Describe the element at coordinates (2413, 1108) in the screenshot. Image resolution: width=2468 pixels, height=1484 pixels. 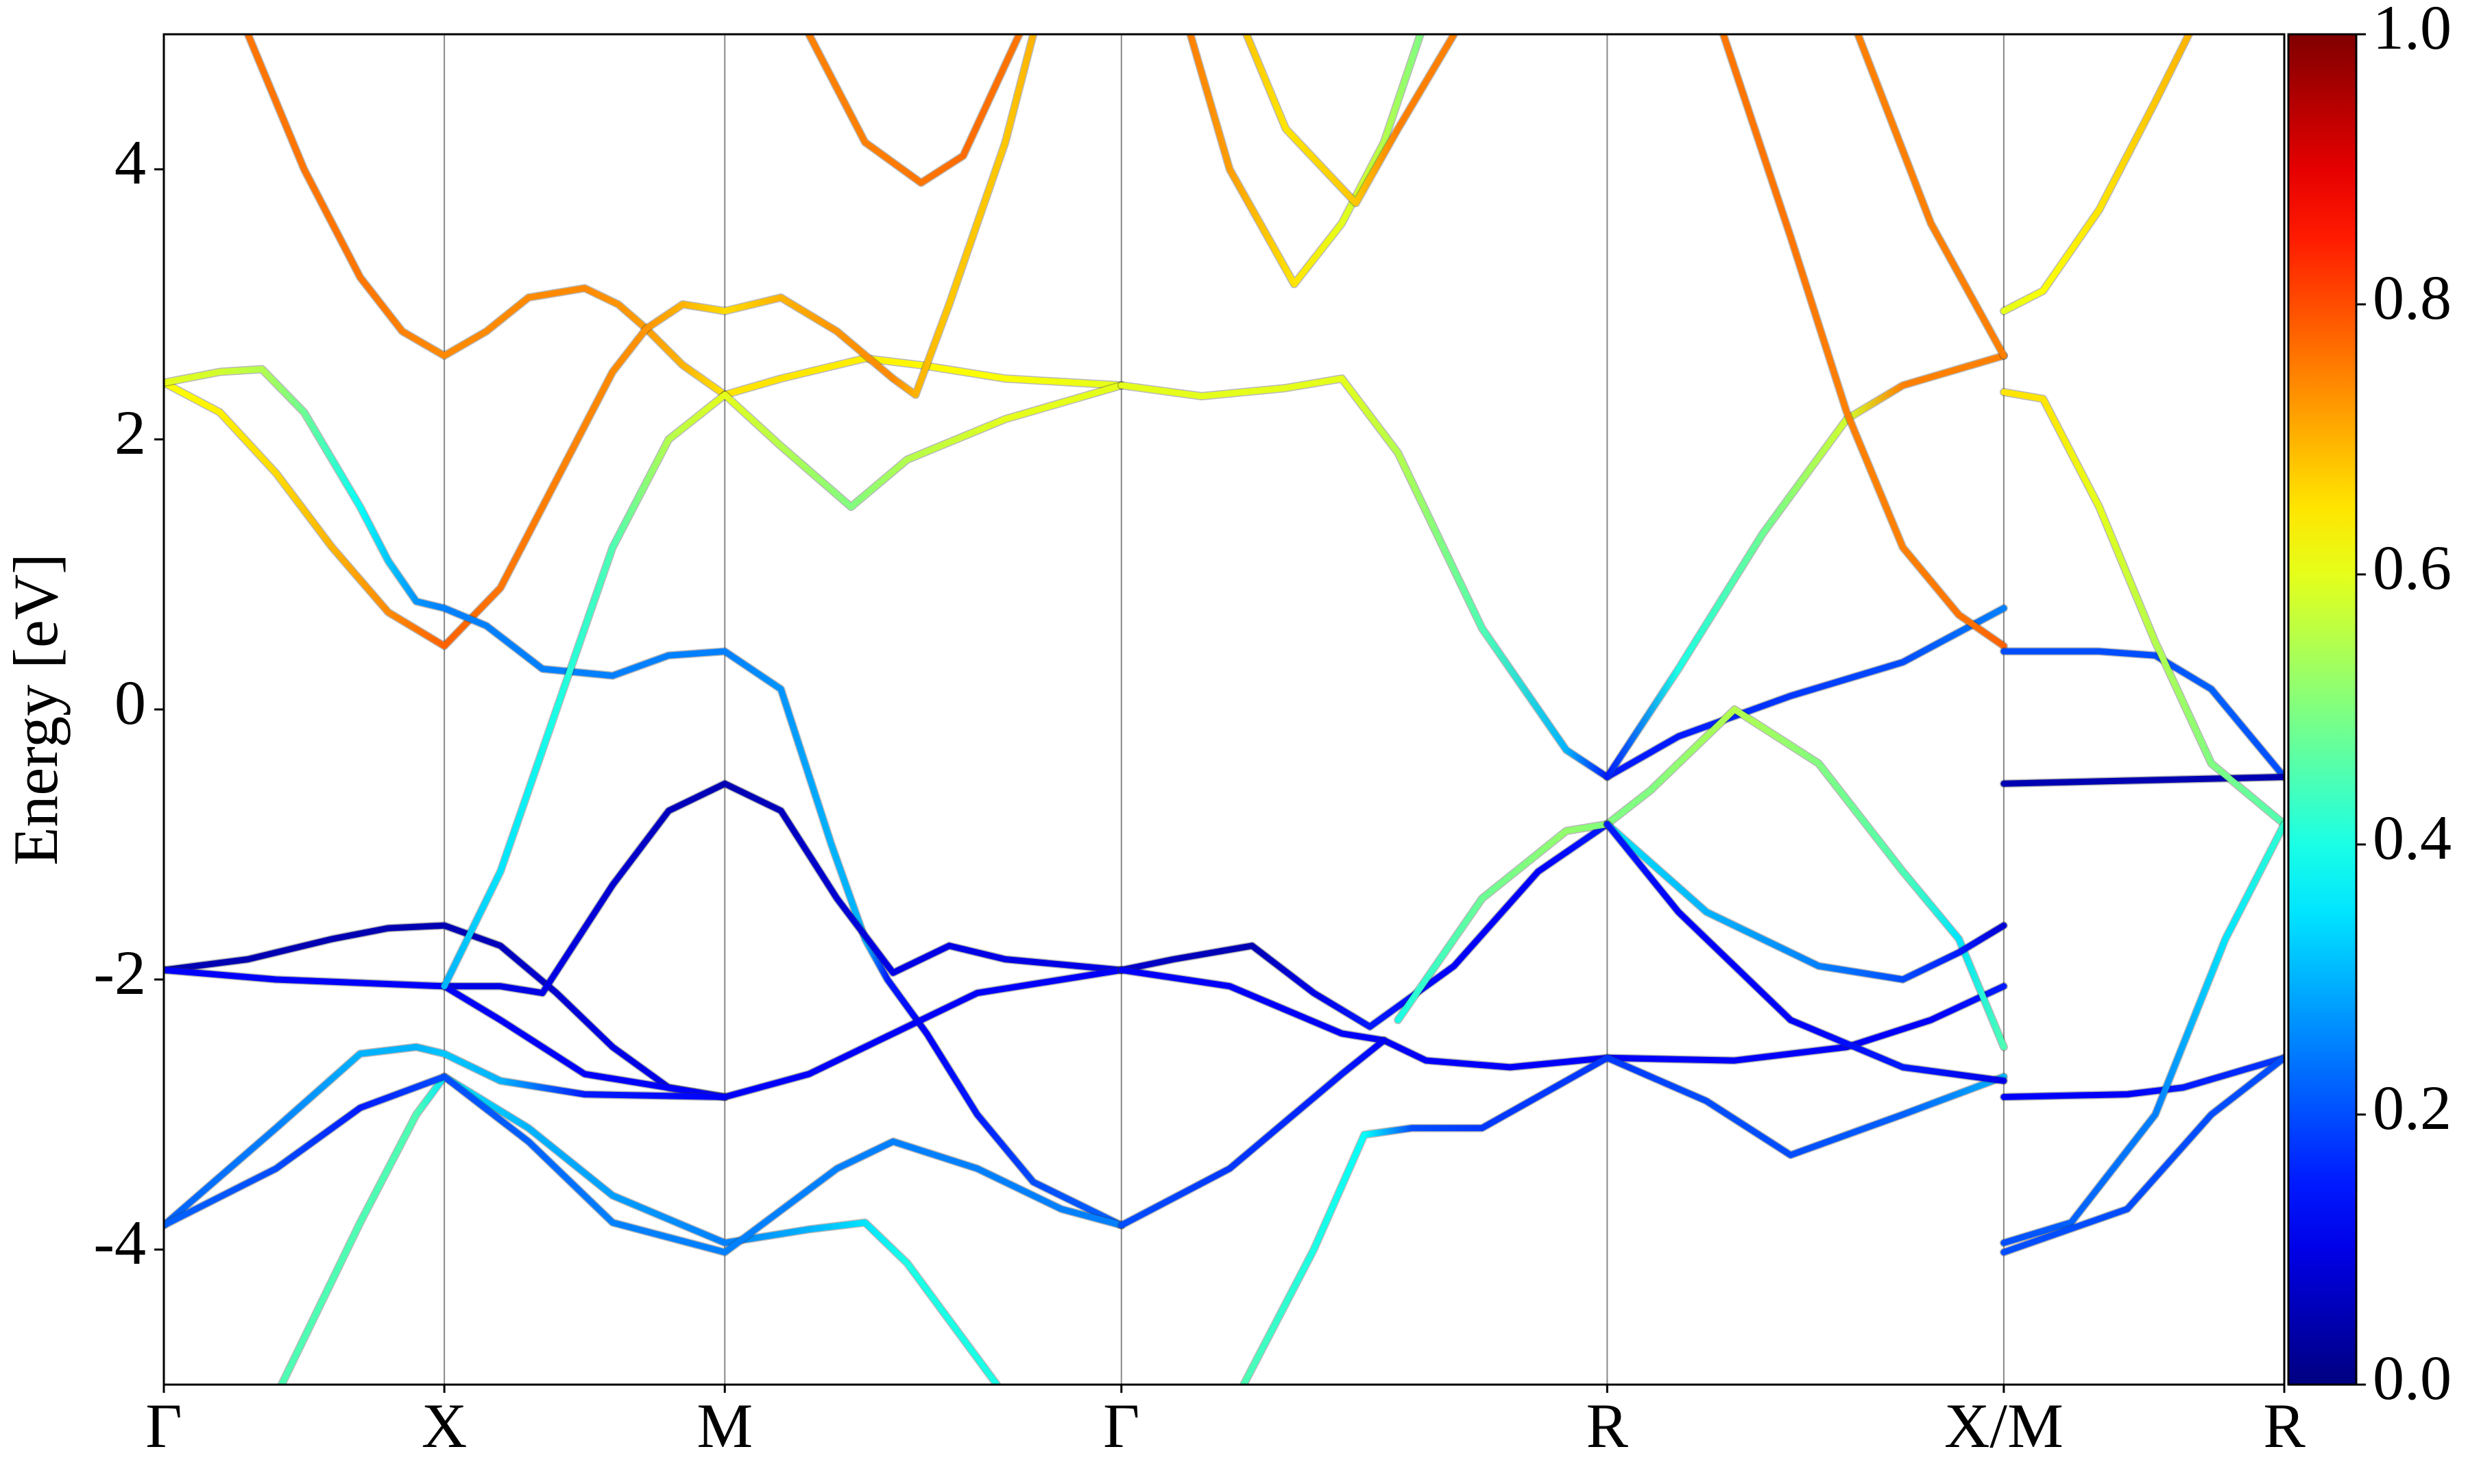
I see `colorbar-tick-label: 0.2` at that location.